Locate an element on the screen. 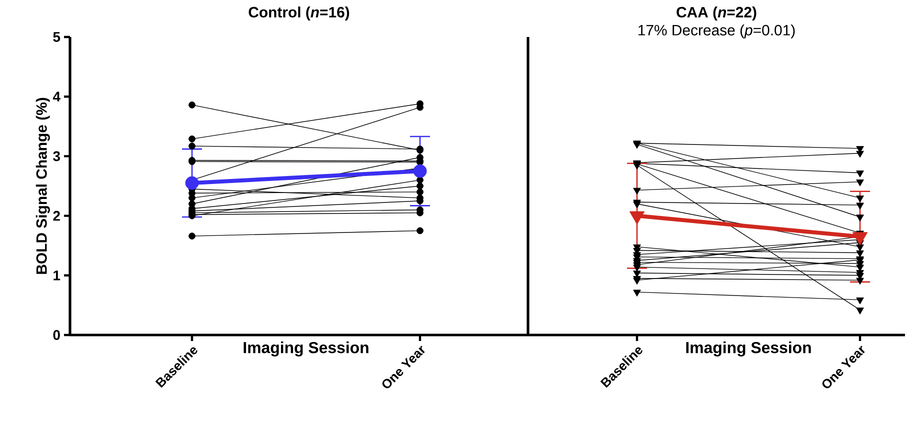 The height and width of the screenshot is (426, 907). chart-subtitle: 17% Decrease (p=0.01) is located at coordinates (716, 31).